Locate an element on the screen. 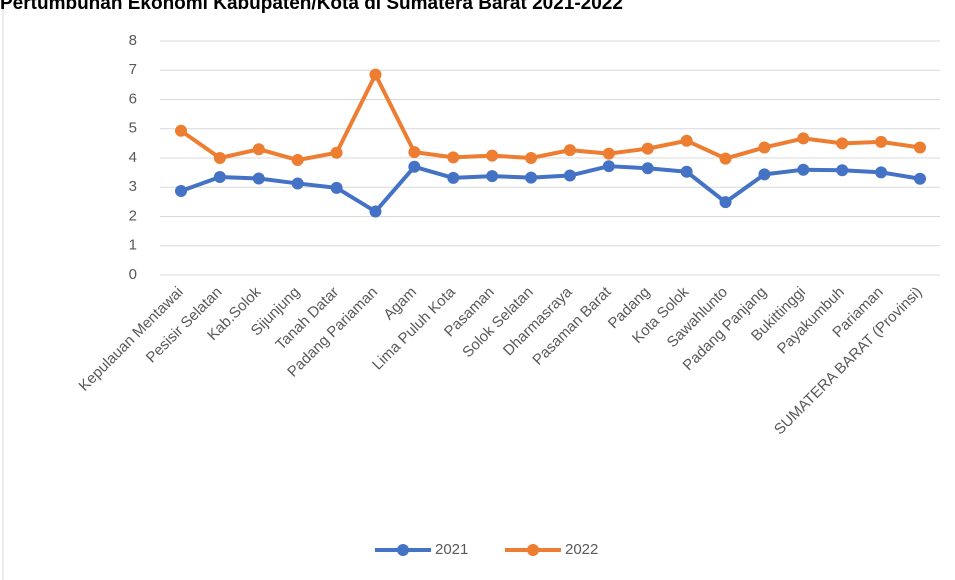 This screenshot has height=580, width=955. y-tick-label: 1 is located at coordinates (133, 245).